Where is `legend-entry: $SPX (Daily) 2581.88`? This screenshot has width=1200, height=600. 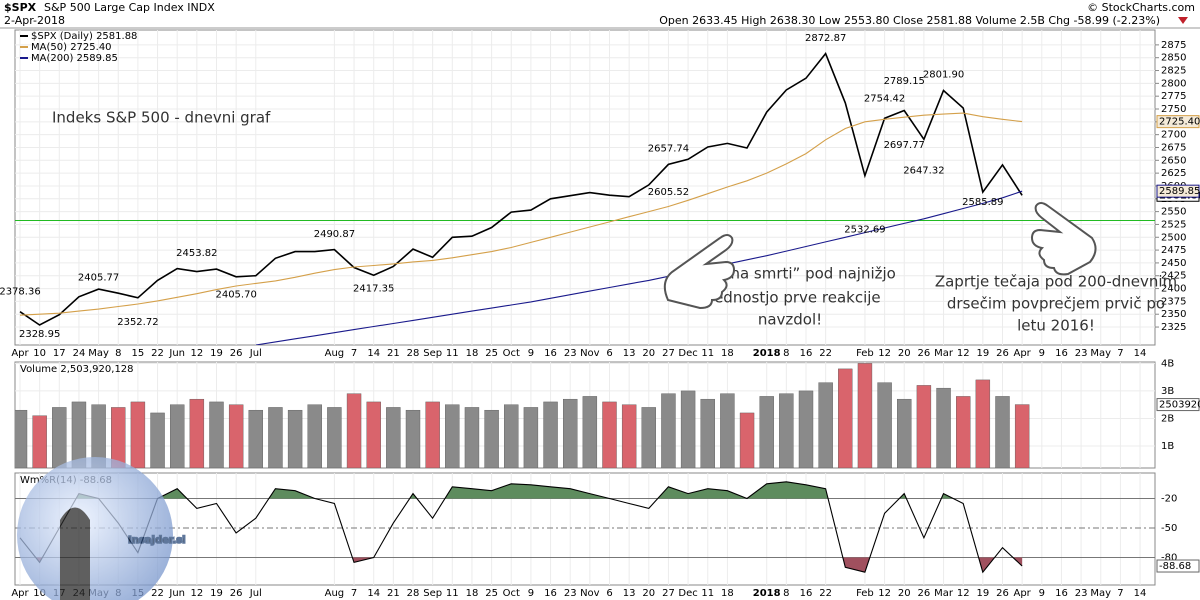 legend-entry: $SPX (Daily) 2581.88 is located at coordinates (84, 36).